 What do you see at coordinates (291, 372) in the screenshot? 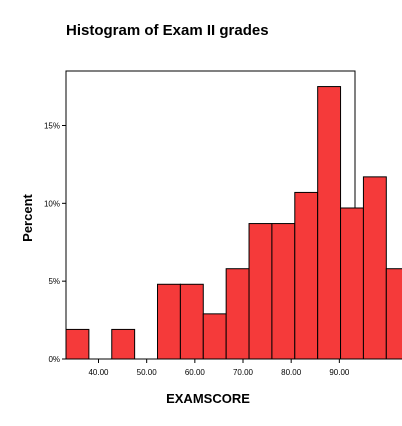
I see `x-tick-label: 80.00` at bounding box center [291, 372].